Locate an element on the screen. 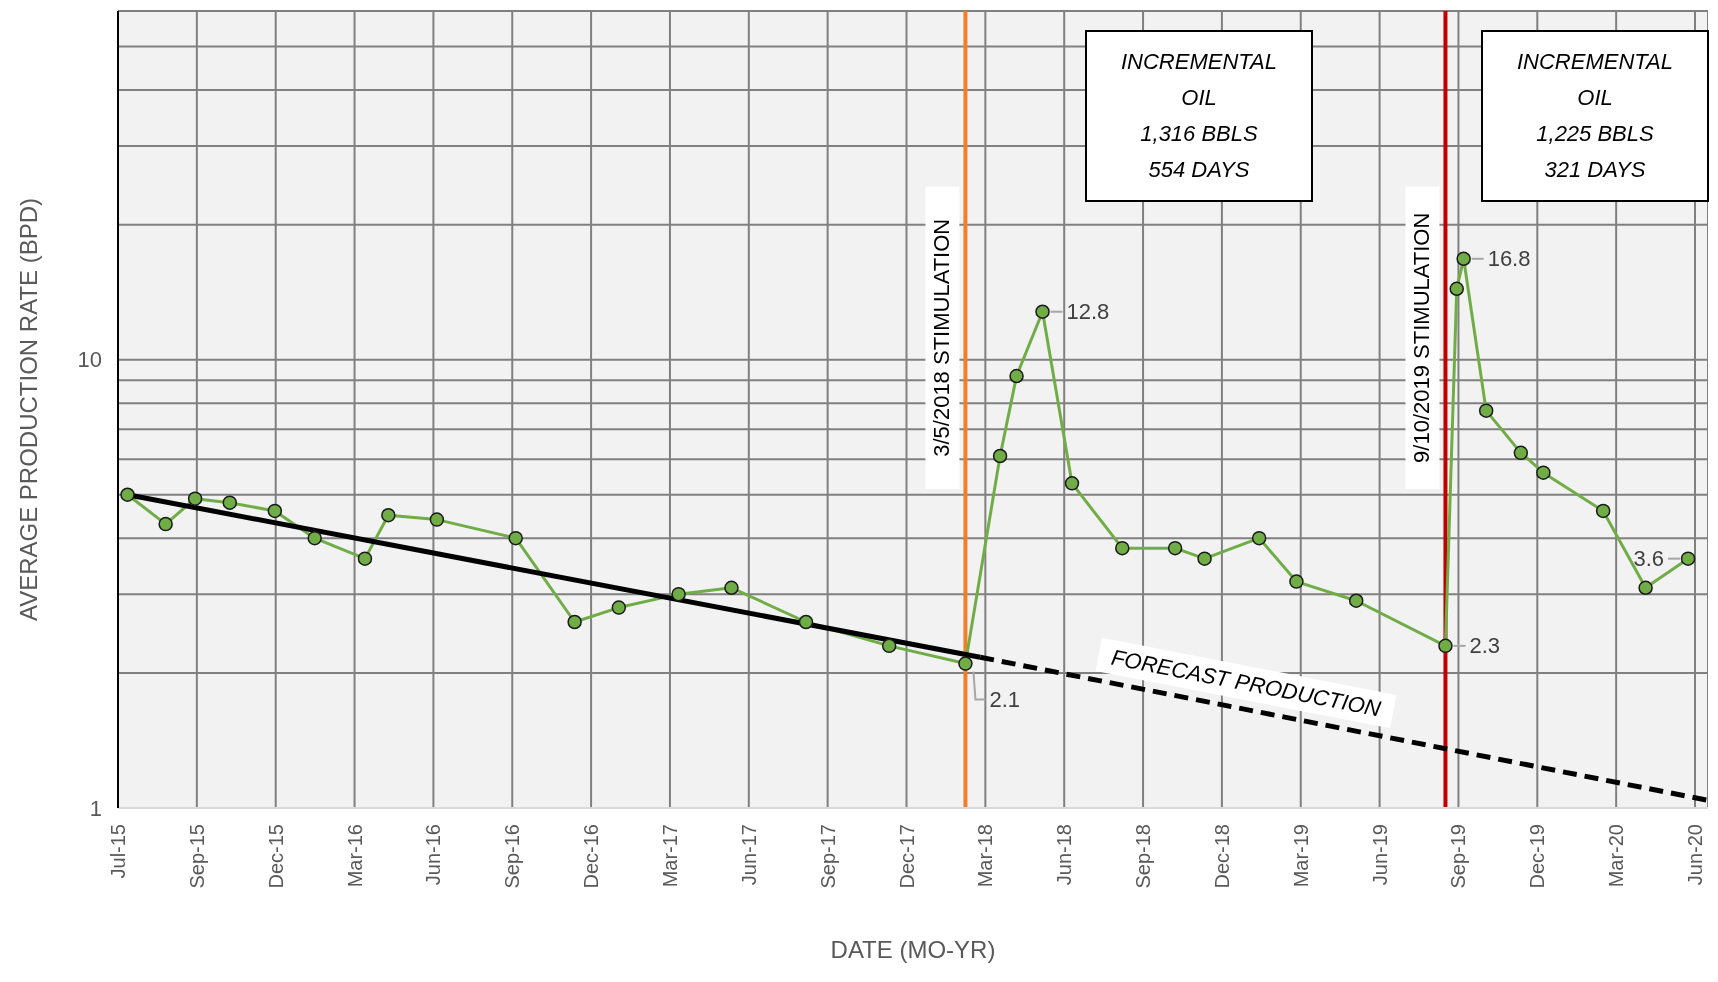  x-axis-title: DATE (MO-YR) is located at coordinates (913, 949).